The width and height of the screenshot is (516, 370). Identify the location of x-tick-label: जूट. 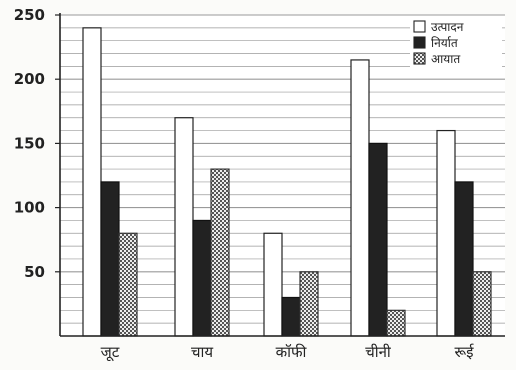
(110, 352).